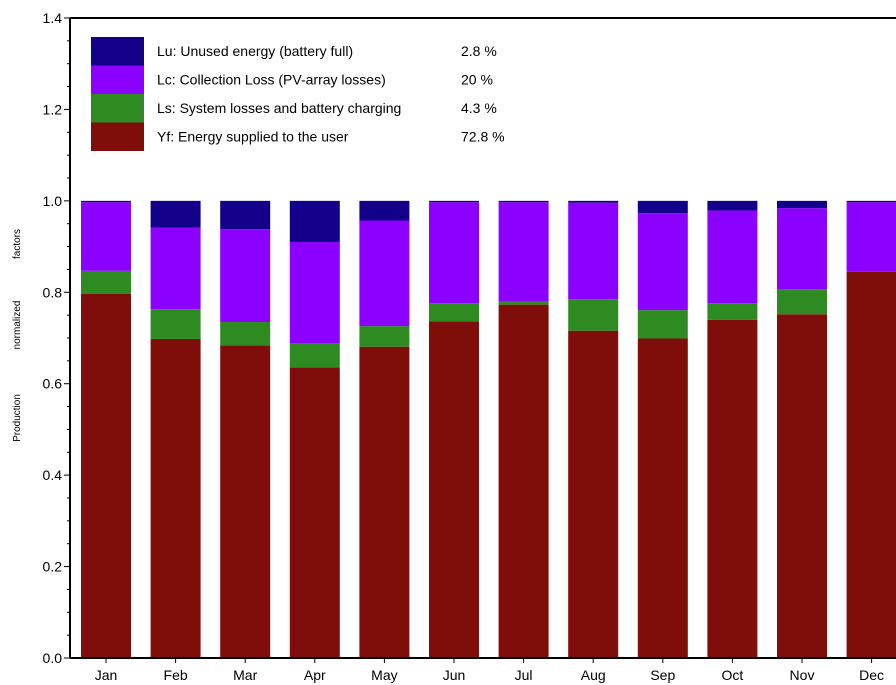 The height and width of the screenshot is (685, 896). Describe the element at coordinates (245, 334) in the screenshot. I see `bar-ls-mar` at that location.